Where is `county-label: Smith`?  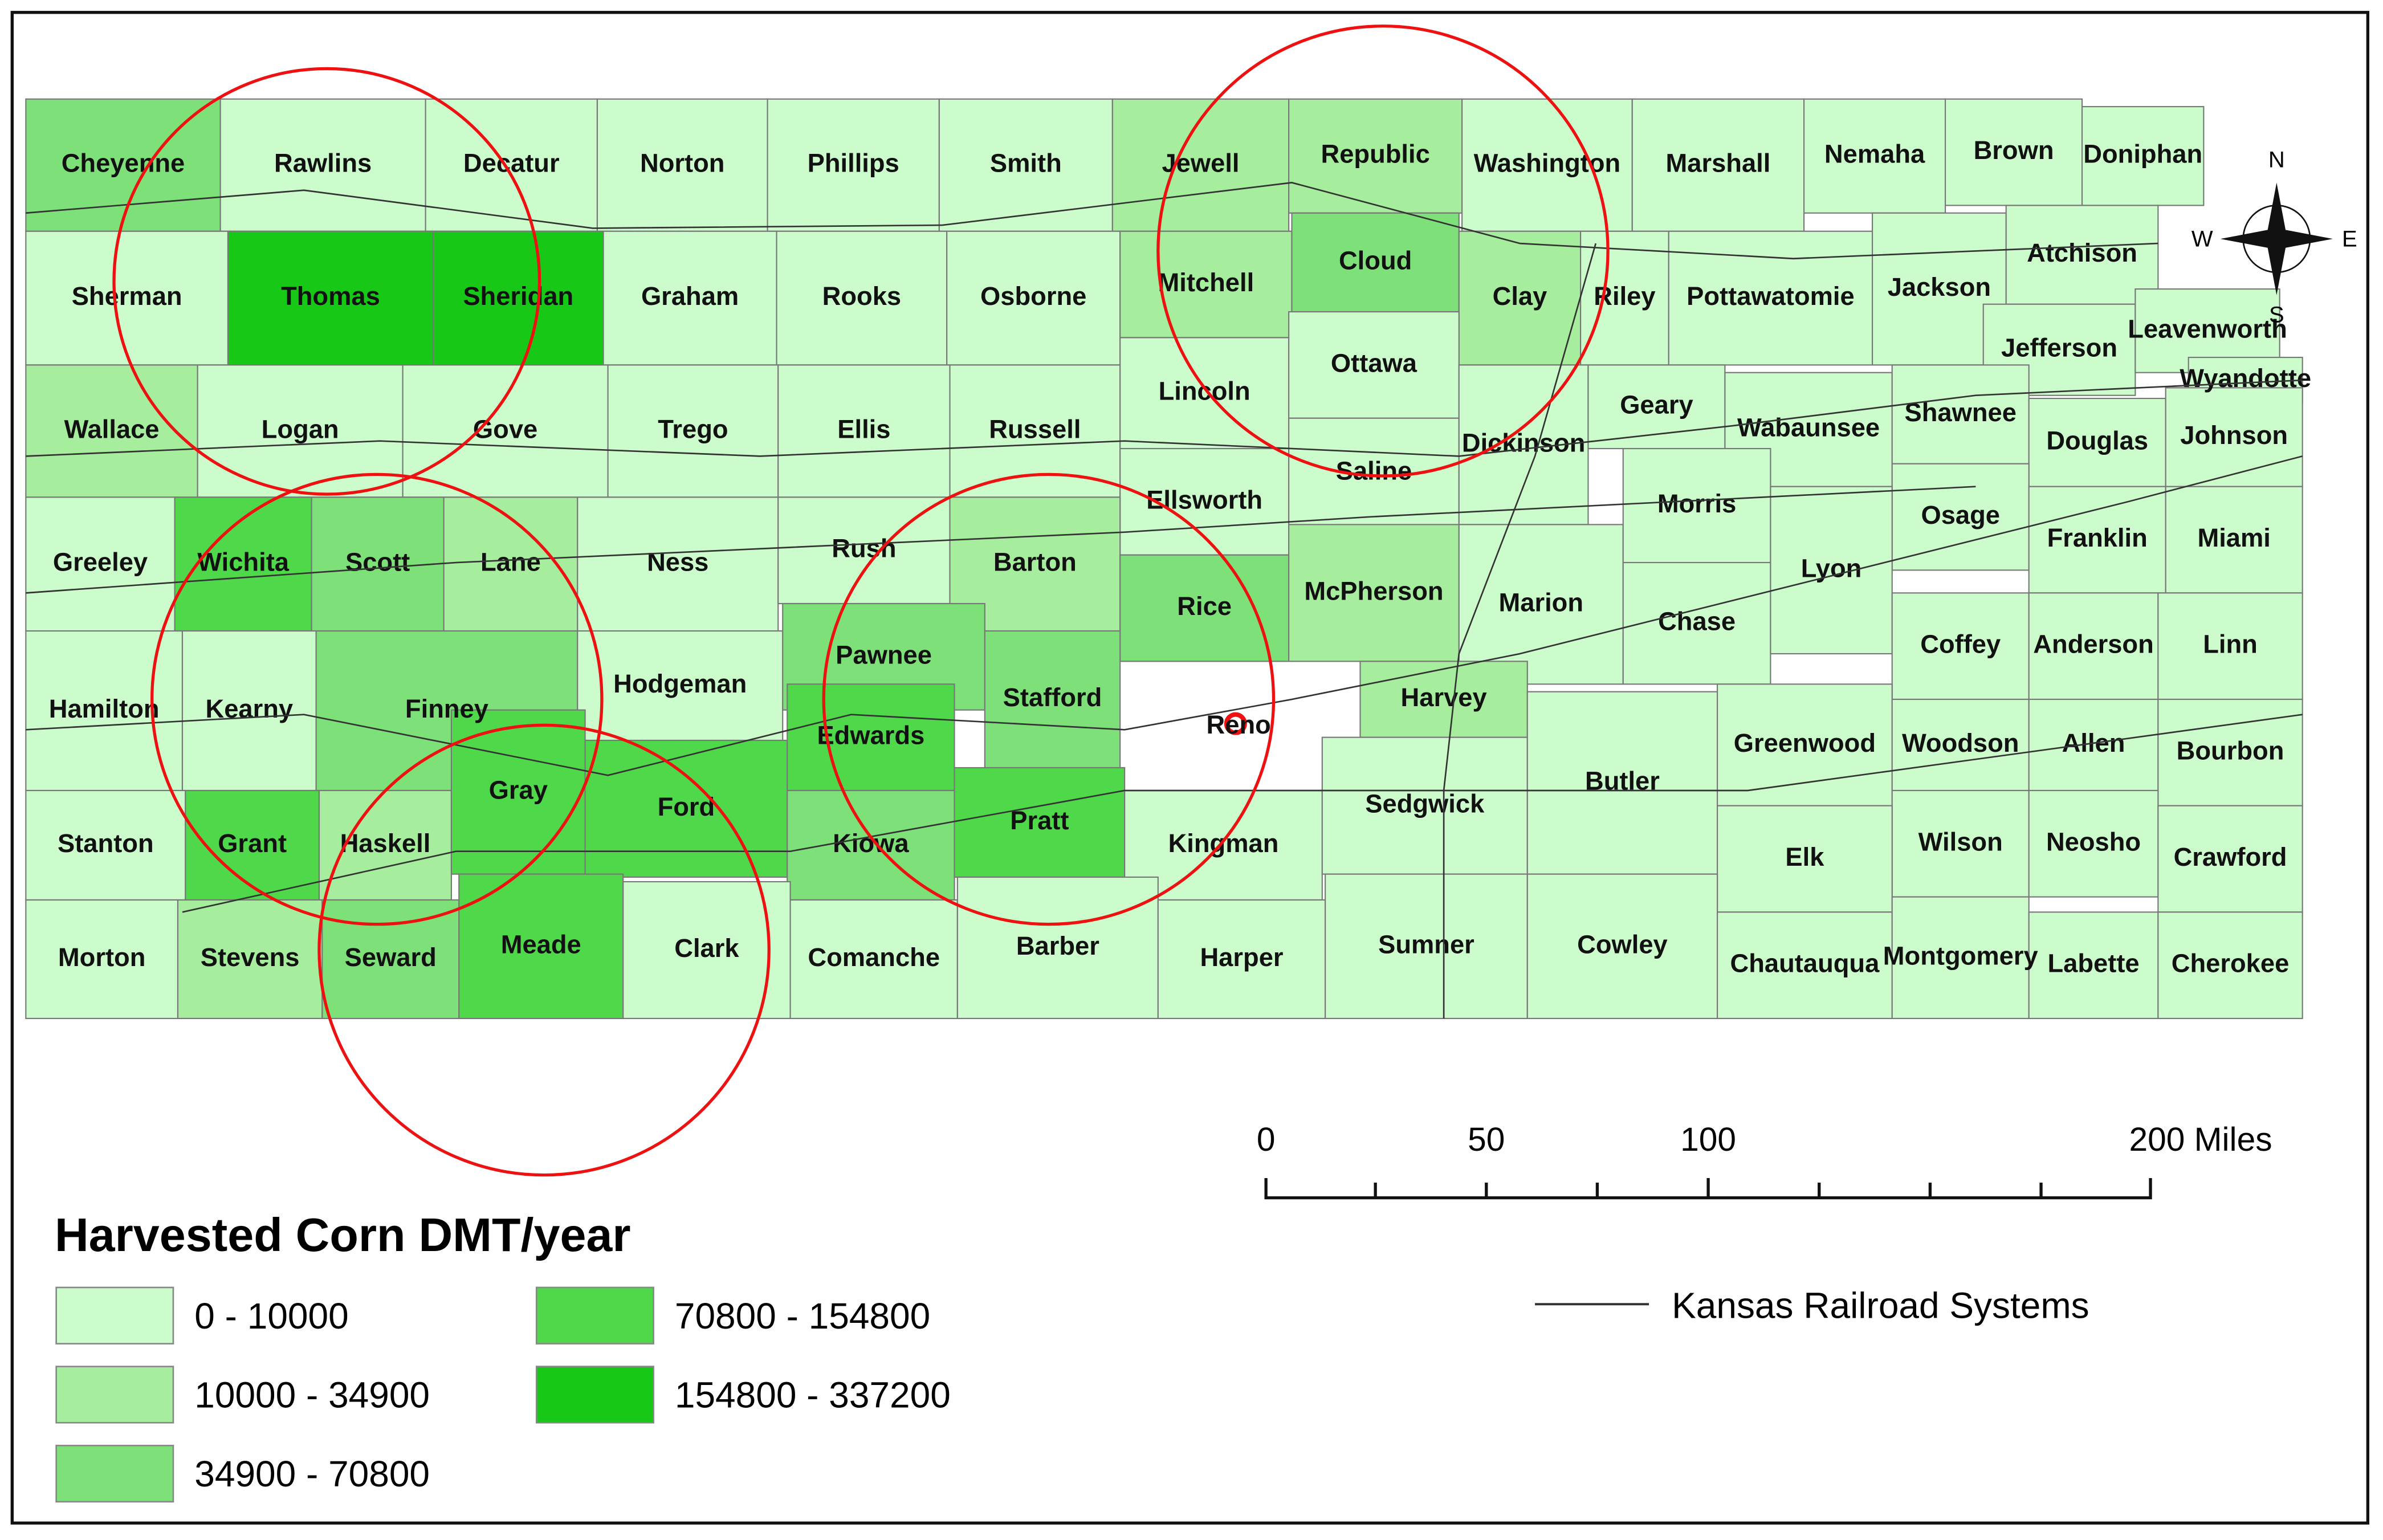
county-label: Smith is located at coordinates (1026, 163).